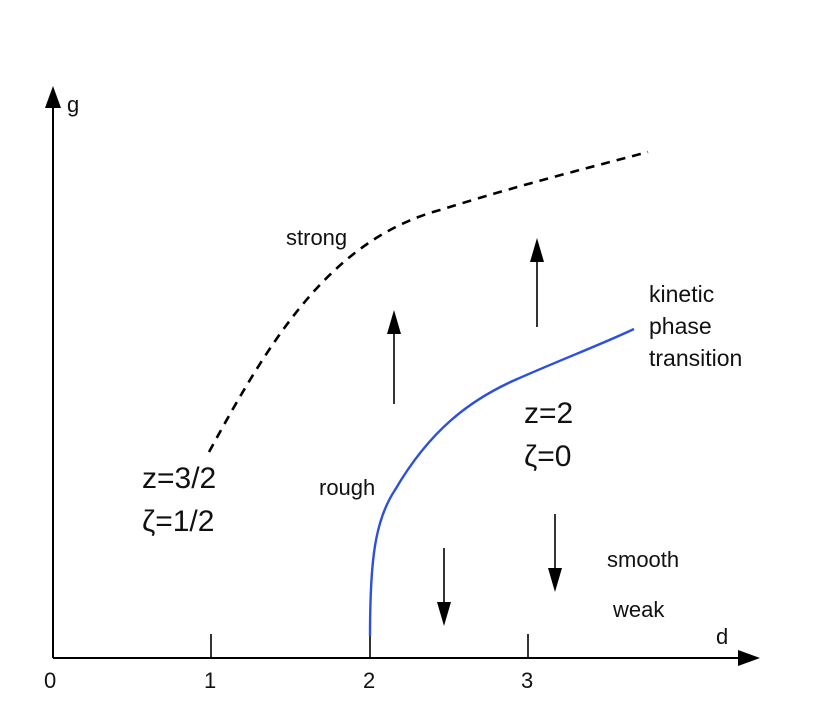 This screenshot has height=715, width=831. Describe the element at coordinates (53, 97) in the screenshot. I see `y-axis-arrowhead` at that location.